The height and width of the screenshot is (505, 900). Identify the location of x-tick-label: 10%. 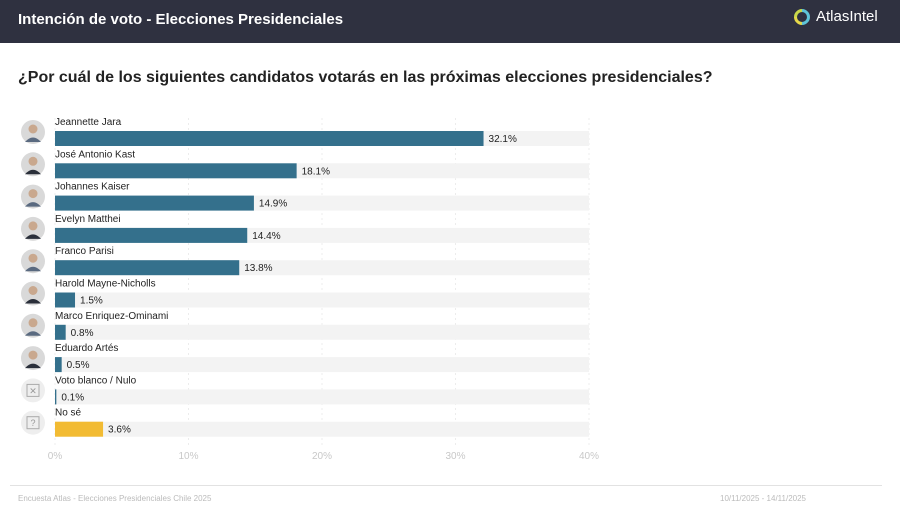
(188, 456).